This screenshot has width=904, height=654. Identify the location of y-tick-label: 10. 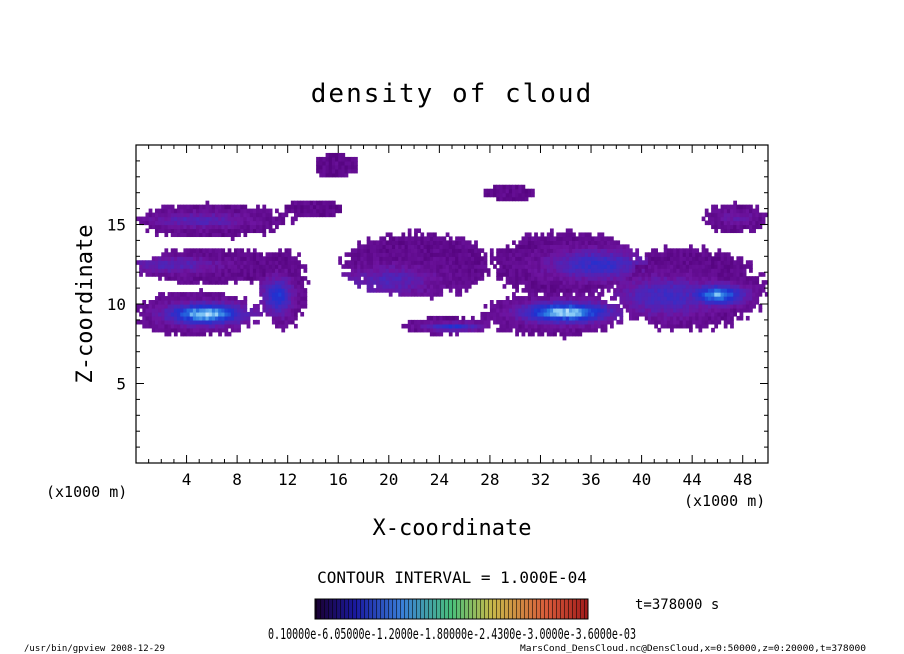
(116, 304).